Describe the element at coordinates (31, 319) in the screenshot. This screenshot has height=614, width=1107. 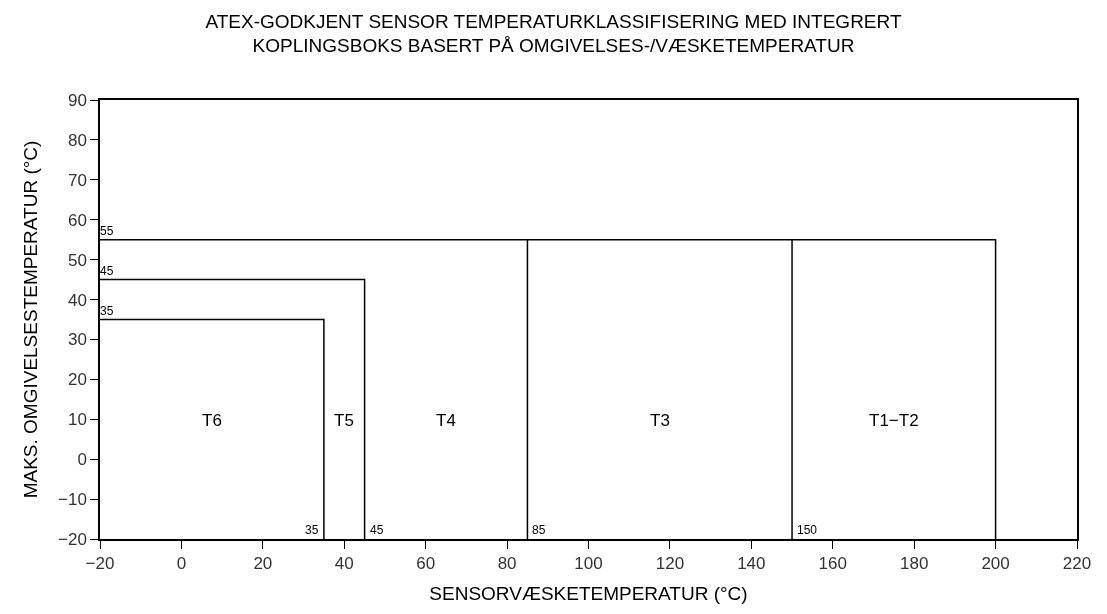
I see `y-axis-title: MAKS. OMGIVELSESTEMPERATUR (°C)` at that location.